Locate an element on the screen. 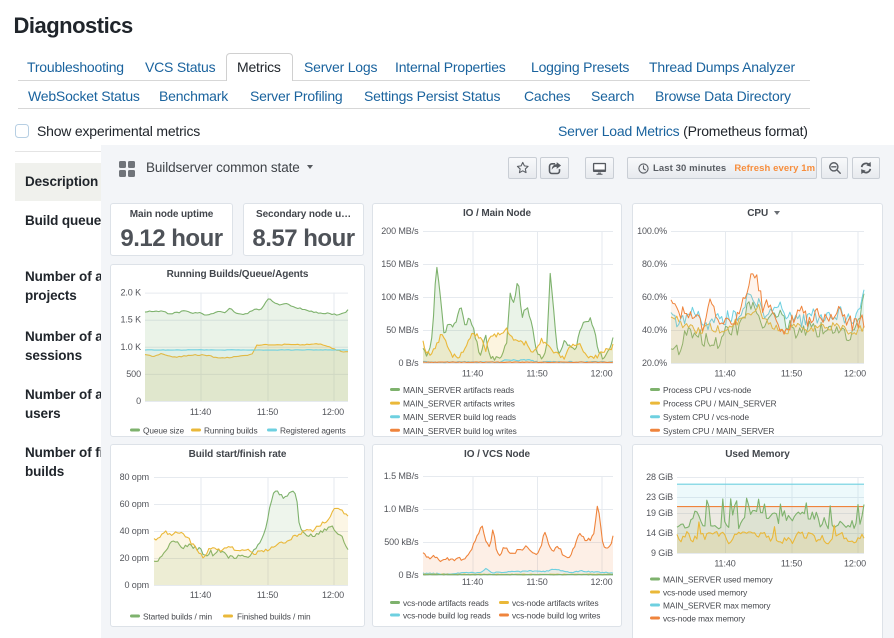  svg-text: vcs-node used memory is located at coordinates (705, 593).